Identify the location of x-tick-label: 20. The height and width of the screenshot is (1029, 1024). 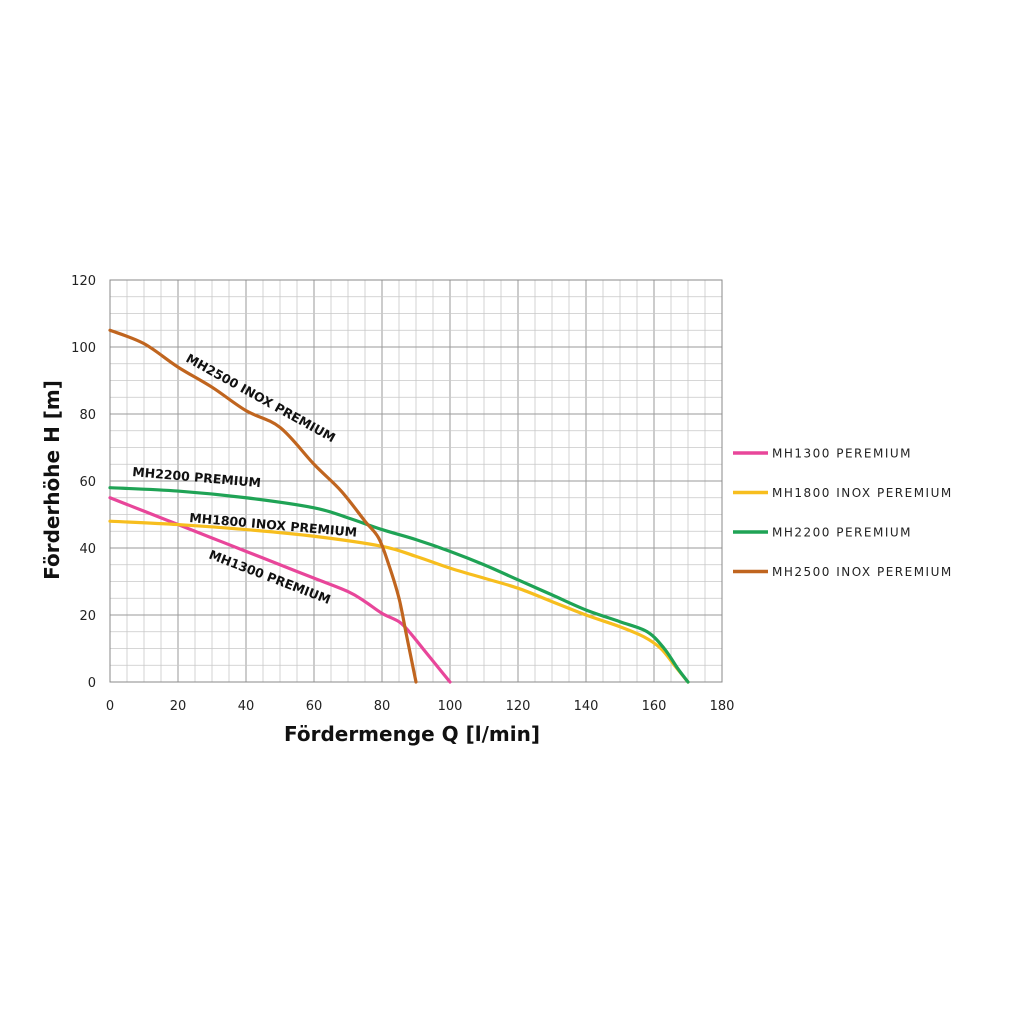
(178, 706).